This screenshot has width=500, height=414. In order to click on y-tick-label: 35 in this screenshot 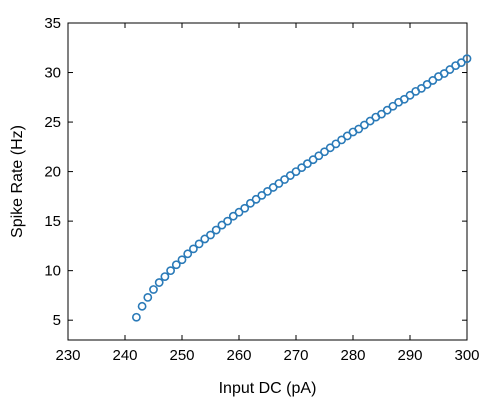, I will do `click(52, 23)`.